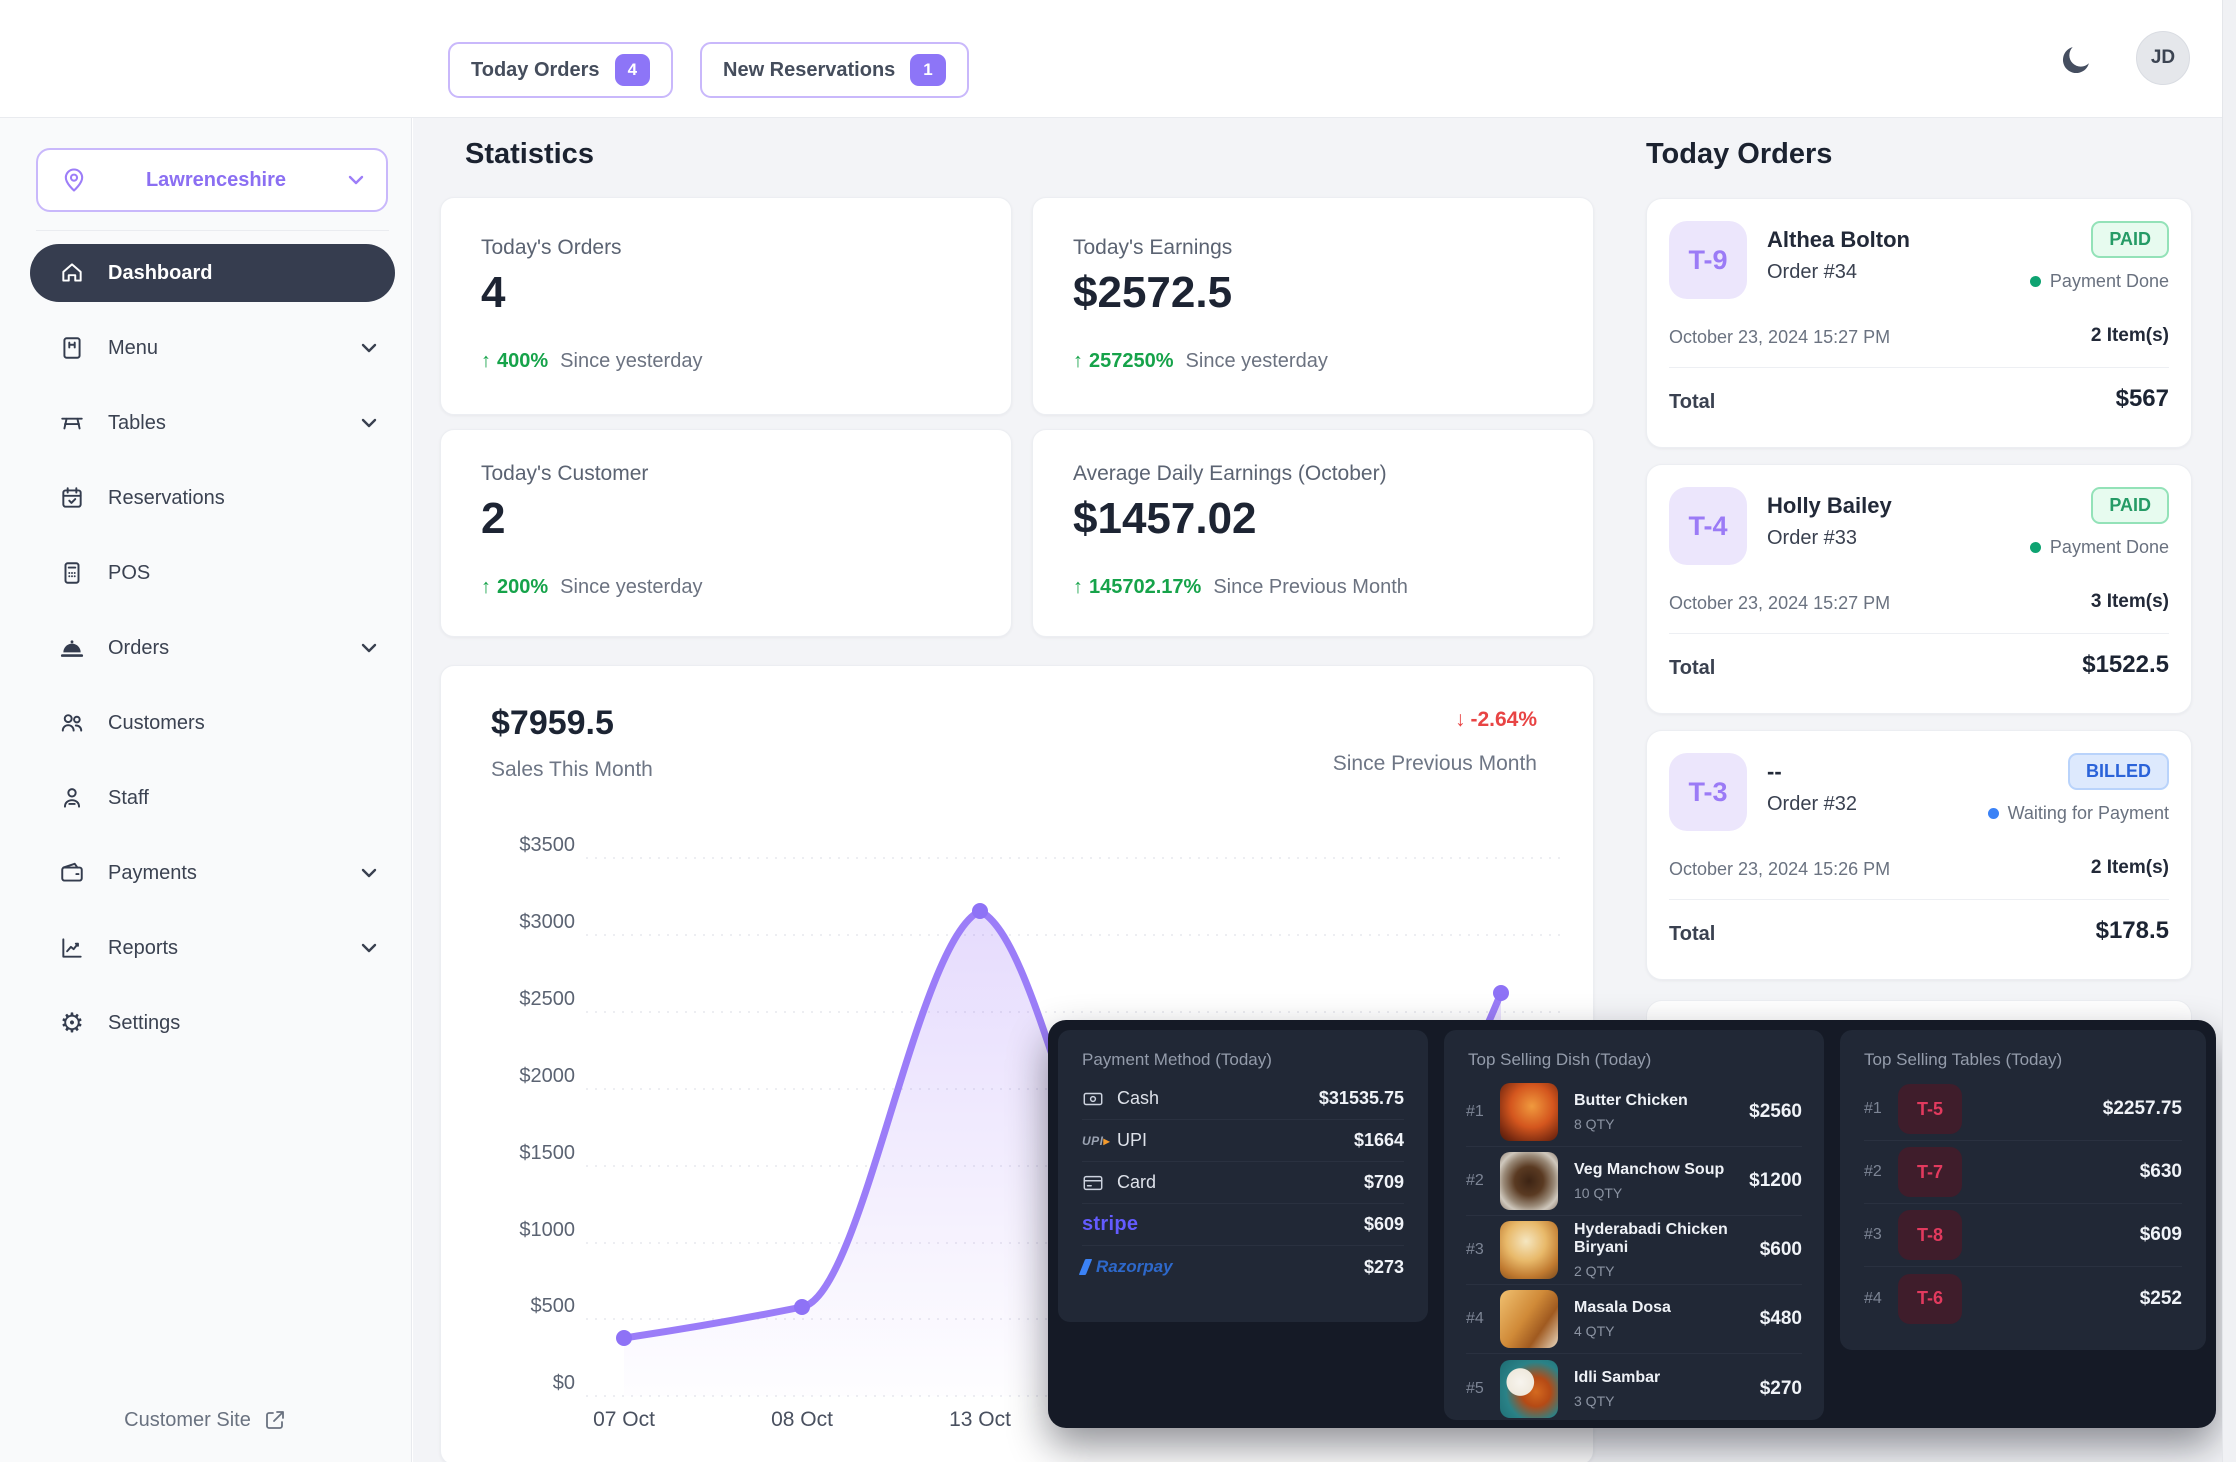  Describe the element at coordinates (547, 1230) in the screenshot. I see `y-axis-tick: $1000` at that location.